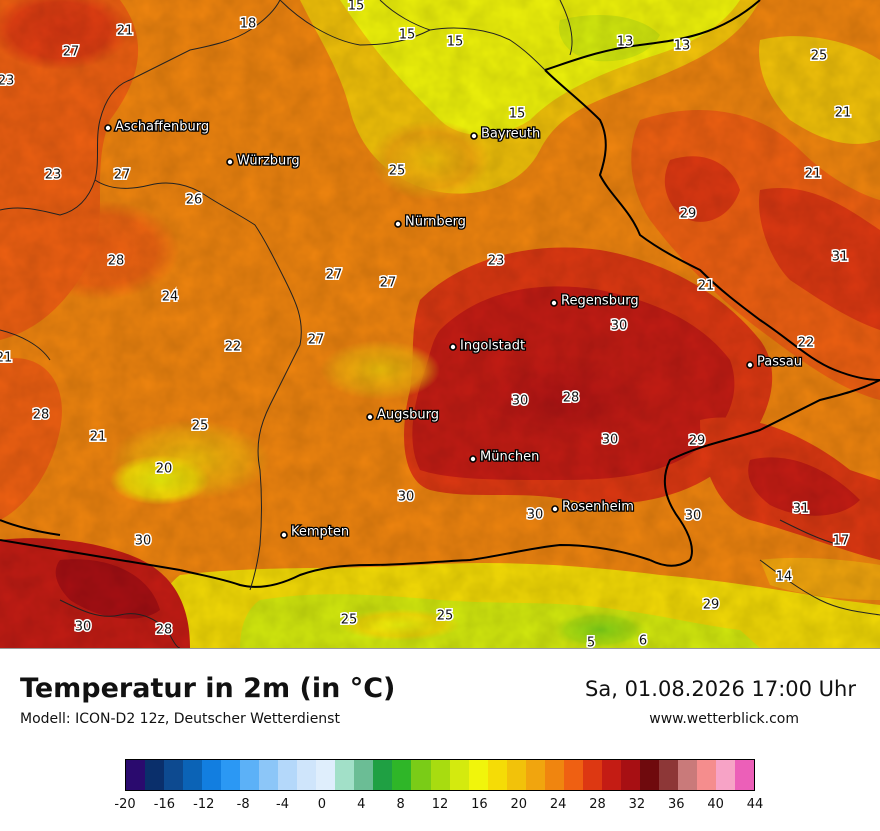 This screenshot has width=880, height=831. Describe the element at coordinates (676, 804) in the screenshot. I see `color-scale-tick: 36` at that location.